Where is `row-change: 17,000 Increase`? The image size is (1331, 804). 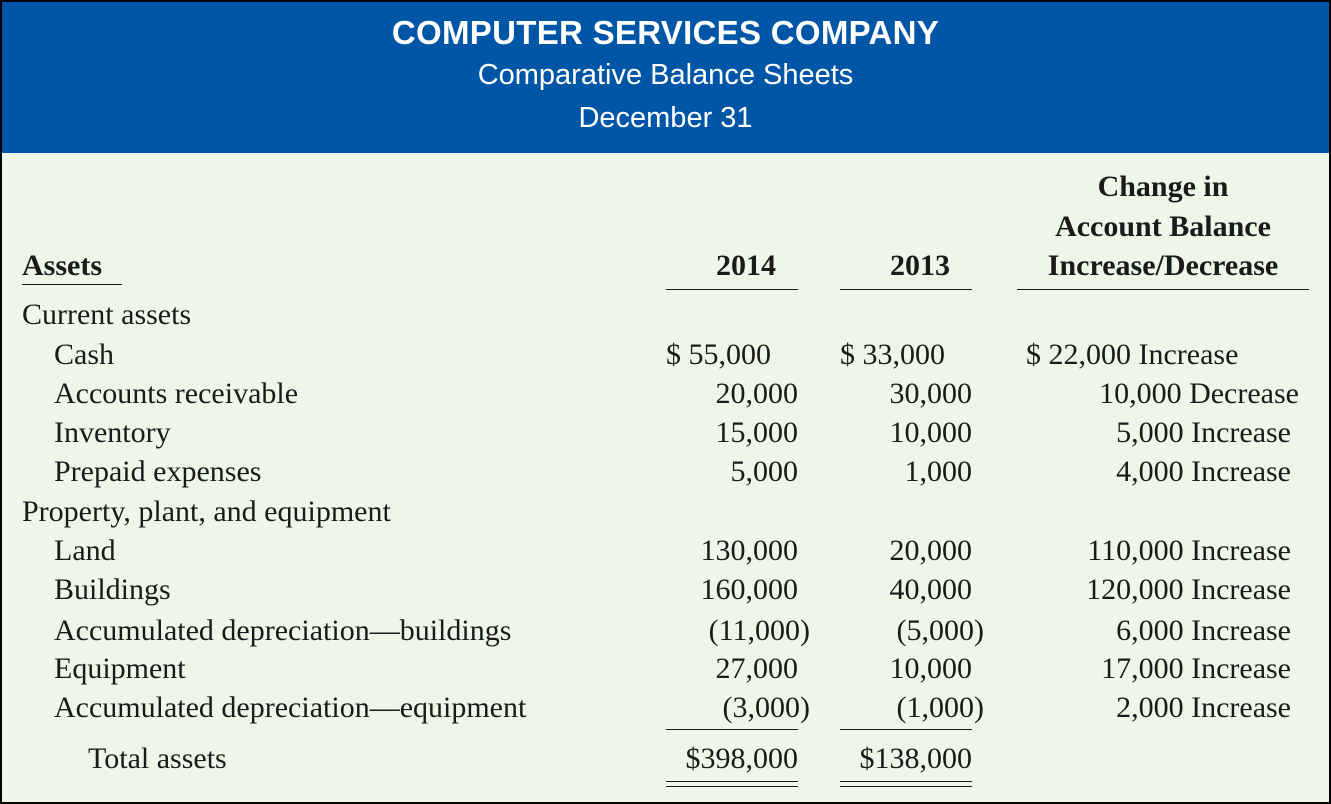
row-change: 17,000 Increase is located at coordinates (1196, 668).